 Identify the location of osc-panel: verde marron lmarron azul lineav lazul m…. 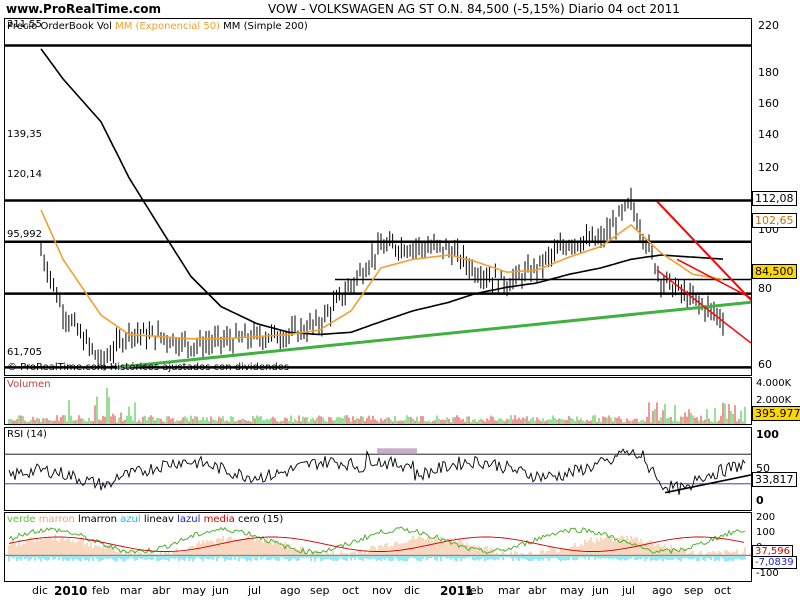
(378, 547).